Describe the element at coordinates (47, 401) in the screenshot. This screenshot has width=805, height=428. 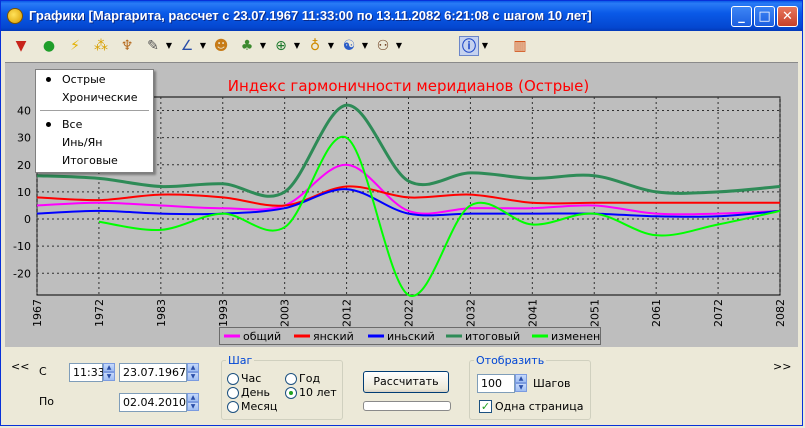
I see `to-label: По` at that location.